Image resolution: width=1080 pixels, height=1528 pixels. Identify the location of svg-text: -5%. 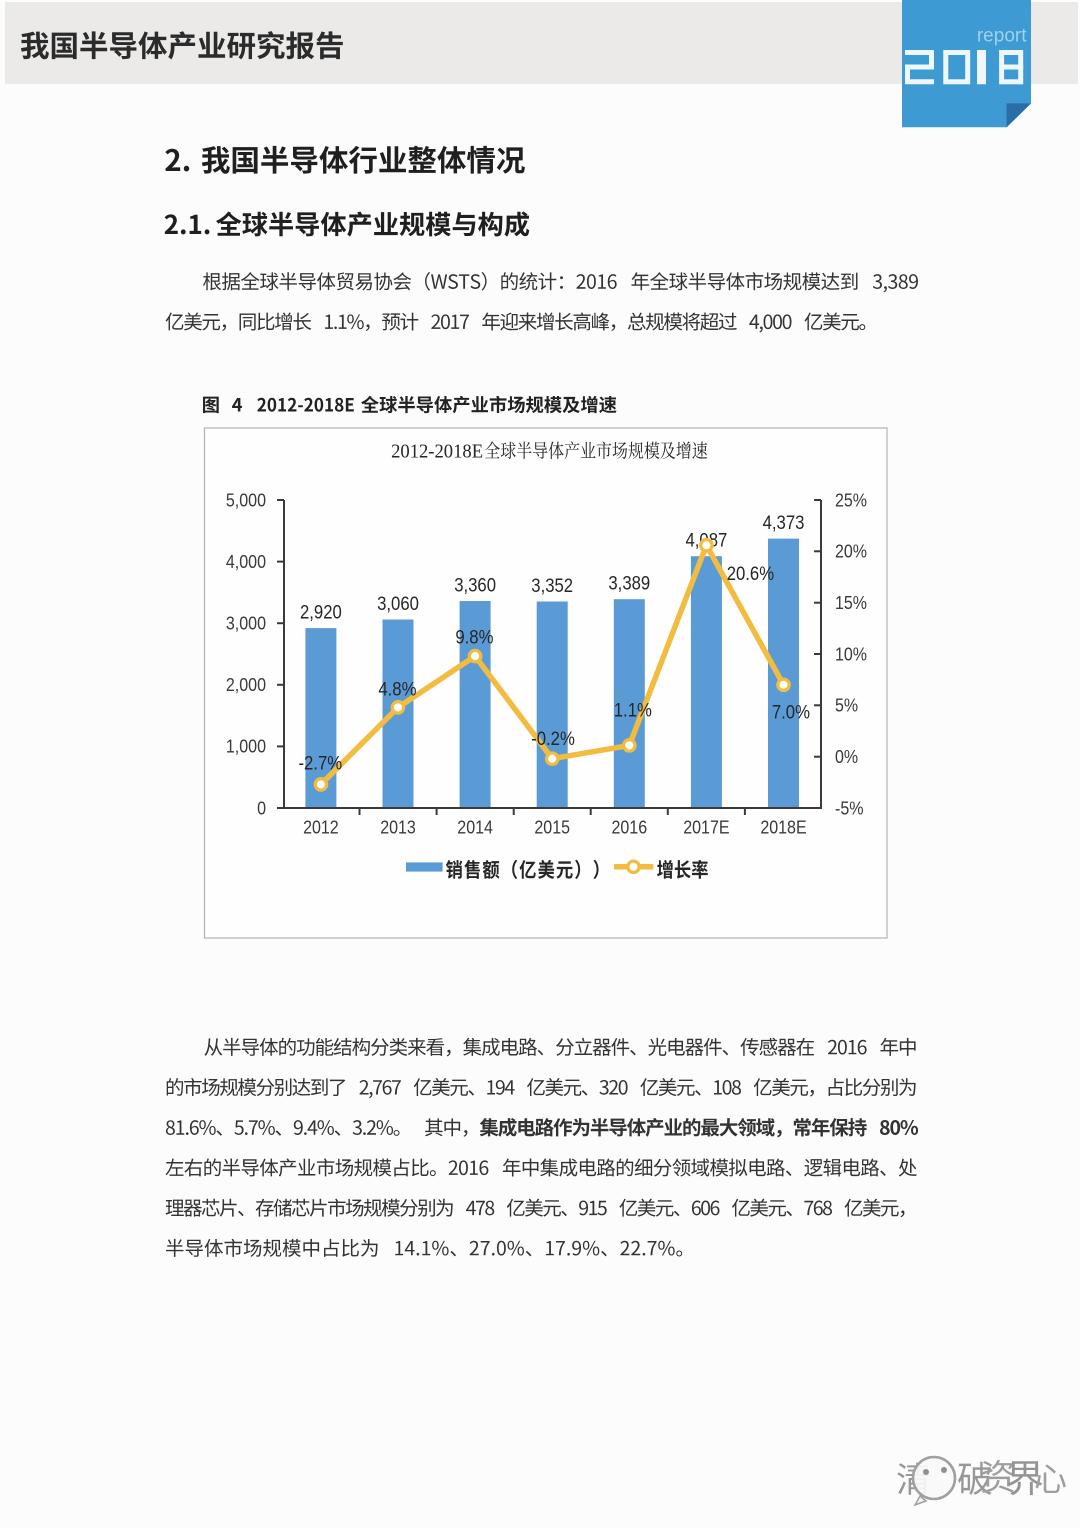
(849, 808).